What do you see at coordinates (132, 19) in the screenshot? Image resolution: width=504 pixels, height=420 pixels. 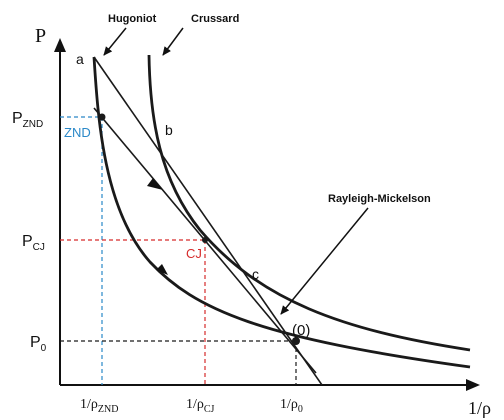 I see `hugoniot-label: Hugoniot` at bounding box center [132, 19].